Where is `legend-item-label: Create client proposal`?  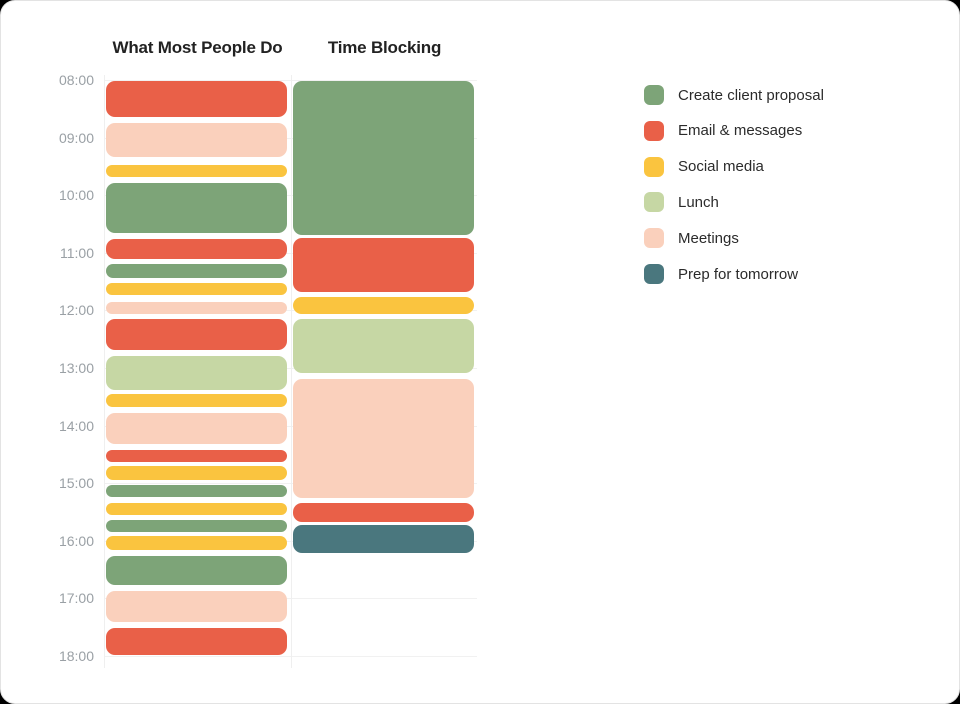
legend-item-label: Create client proposal is located at coordinates (751, 95).